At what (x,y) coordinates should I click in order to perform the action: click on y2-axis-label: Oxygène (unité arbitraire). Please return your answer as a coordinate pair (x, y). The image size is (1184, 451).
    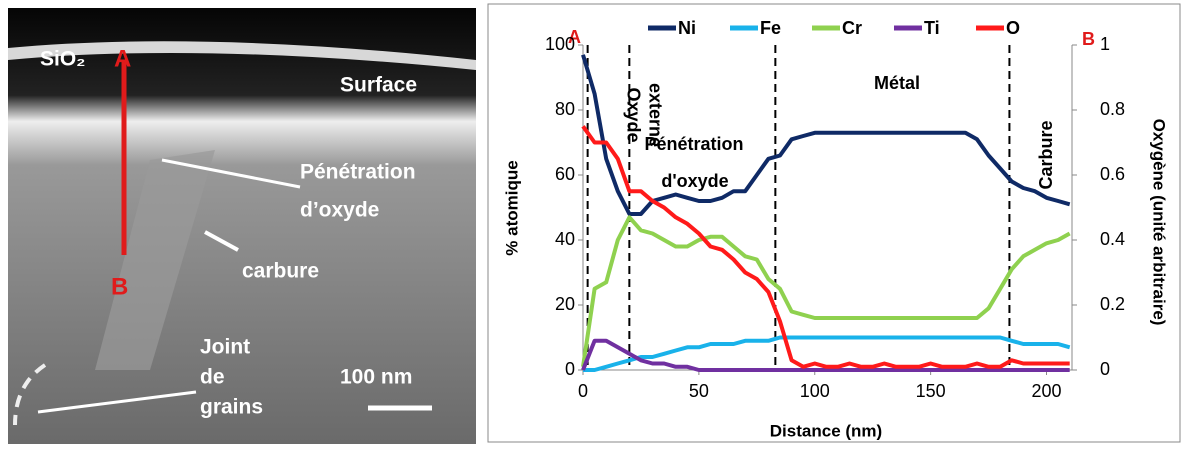
    Looking at the image, I should click on (1159, 222).